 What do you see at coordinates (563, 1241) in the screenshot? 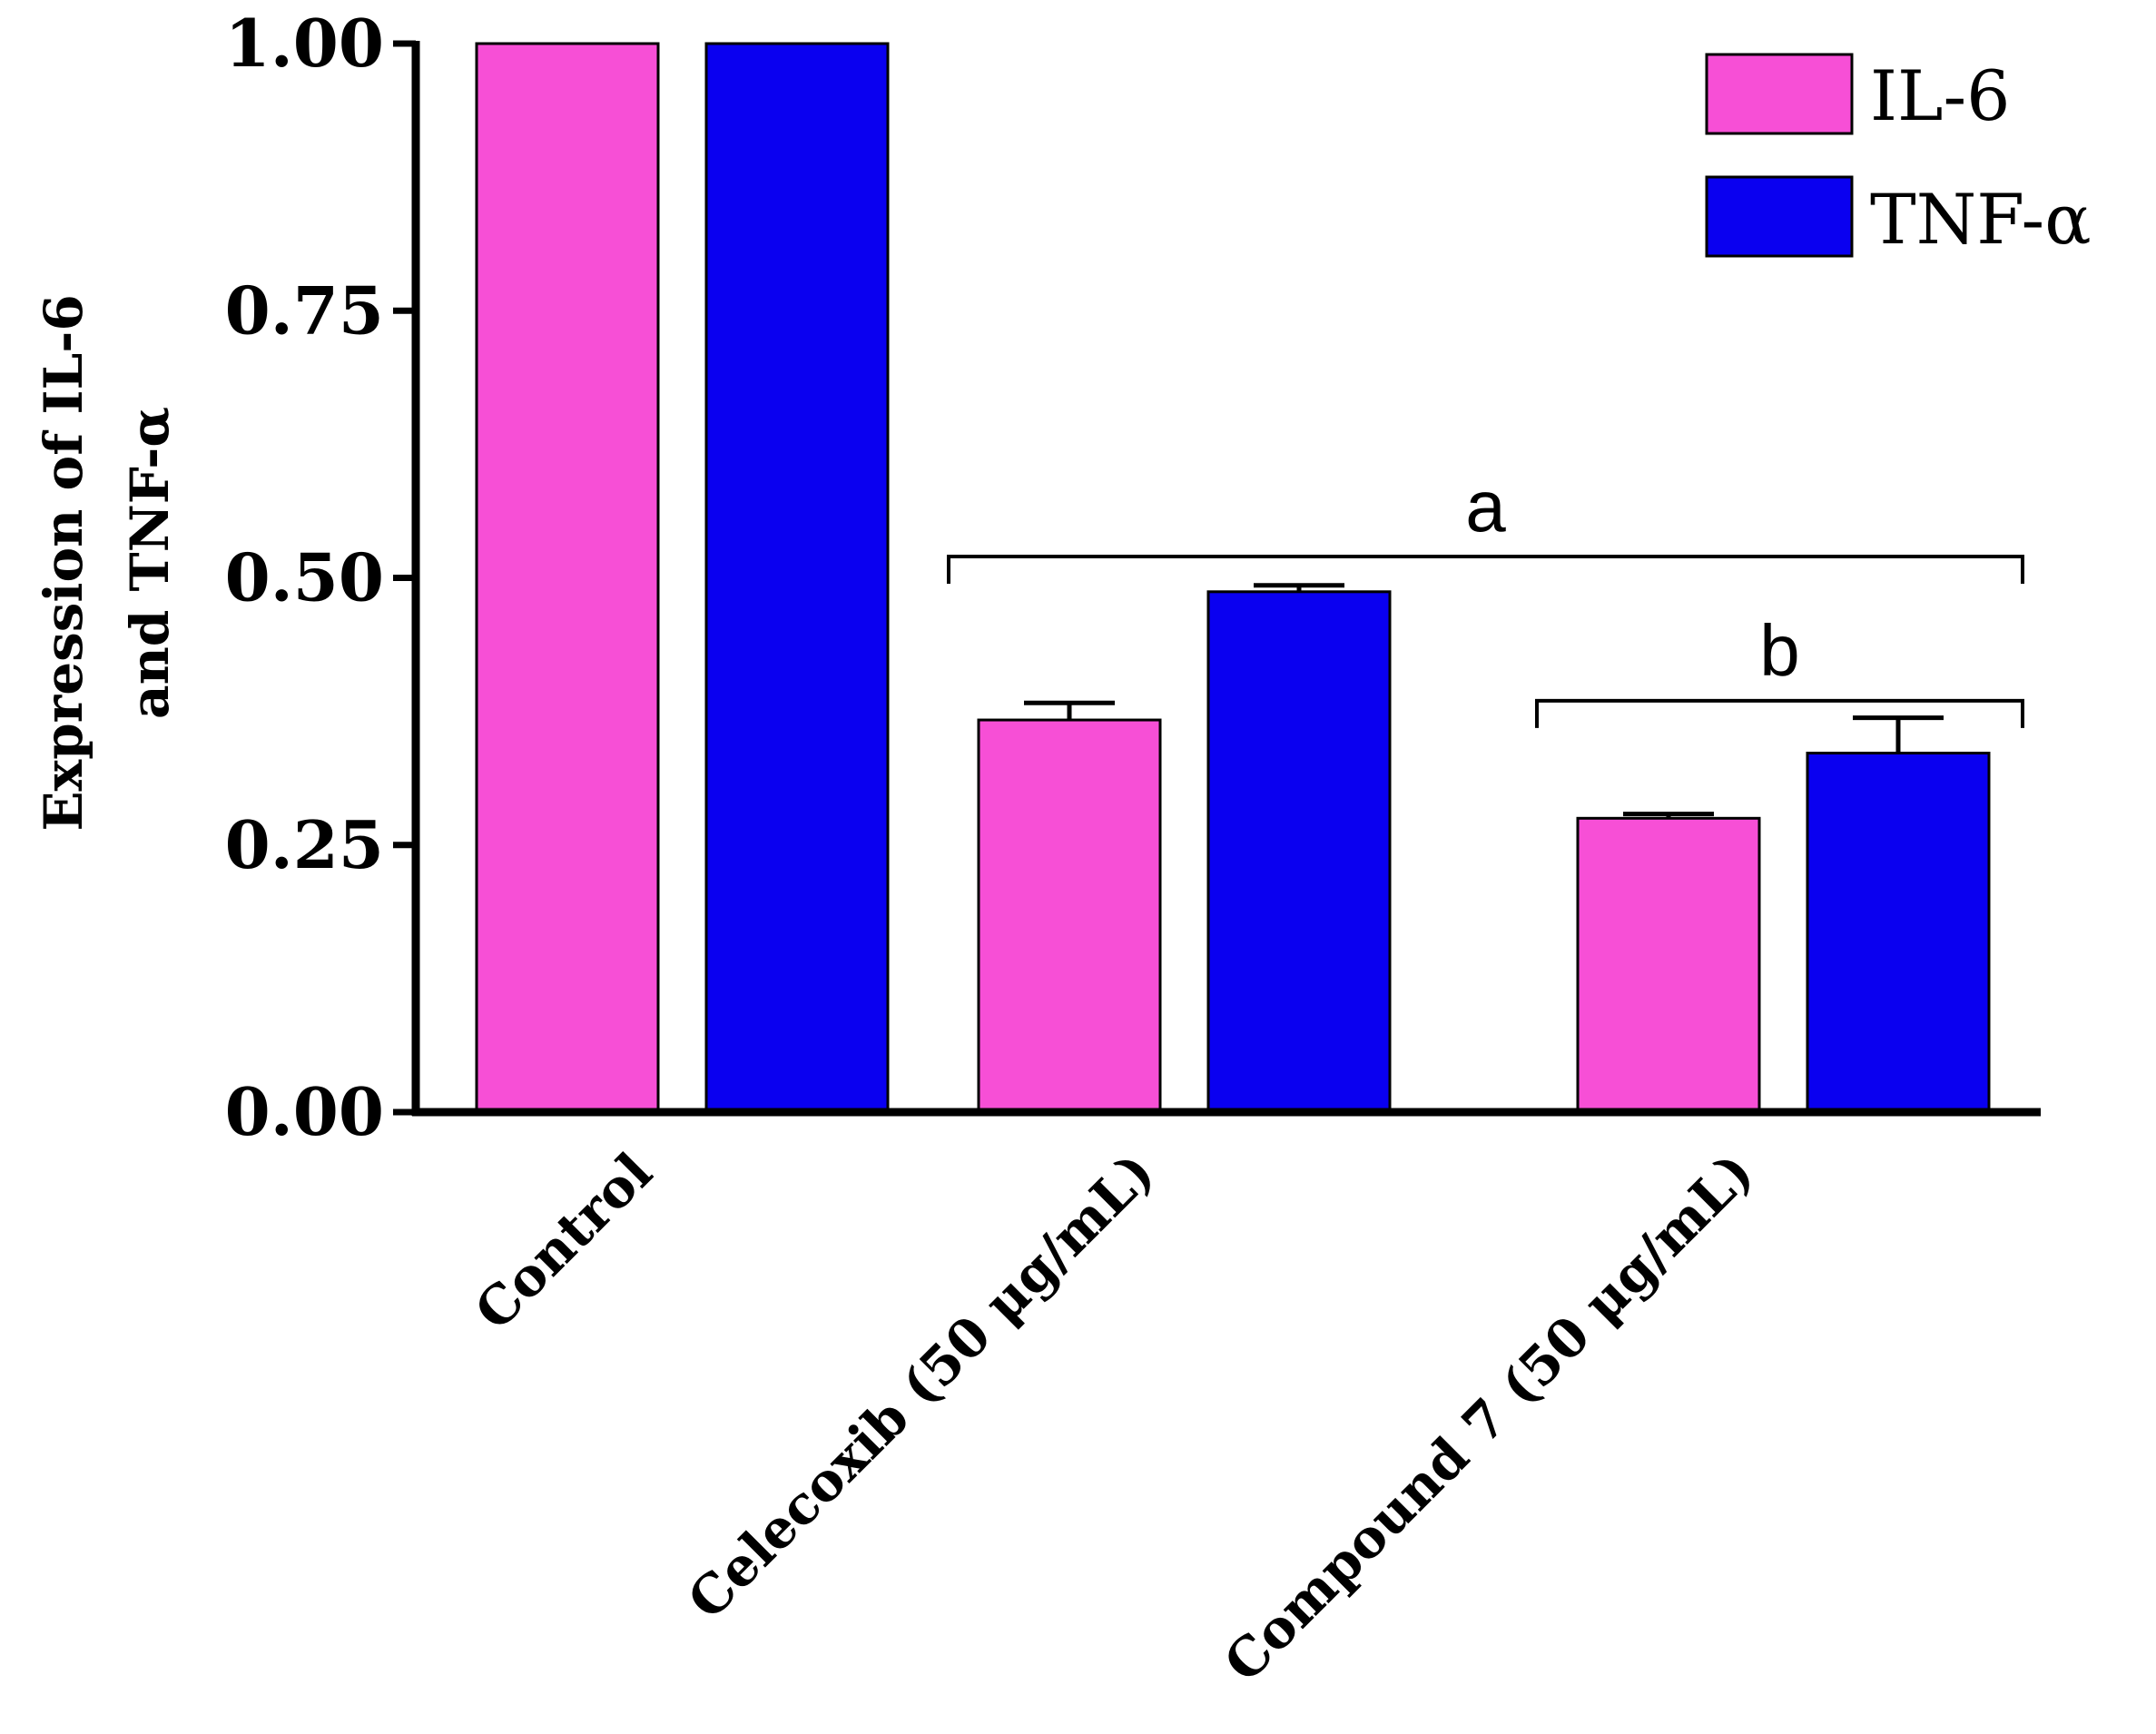
I see `x-category-label-0: Control` at bounding box center [563, 1241].